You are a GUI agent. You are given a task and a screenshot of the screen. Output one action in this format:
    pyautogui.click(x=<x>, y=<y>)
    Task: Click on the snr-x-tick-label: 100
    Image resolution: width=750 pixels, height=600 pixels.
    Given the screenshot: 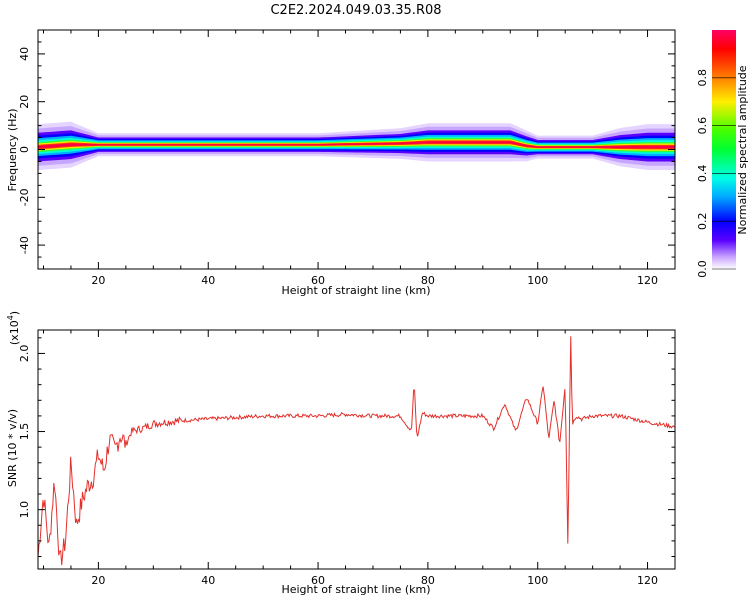 What is the action you would take?
    pyautogui.click(x=537, y=580)
    